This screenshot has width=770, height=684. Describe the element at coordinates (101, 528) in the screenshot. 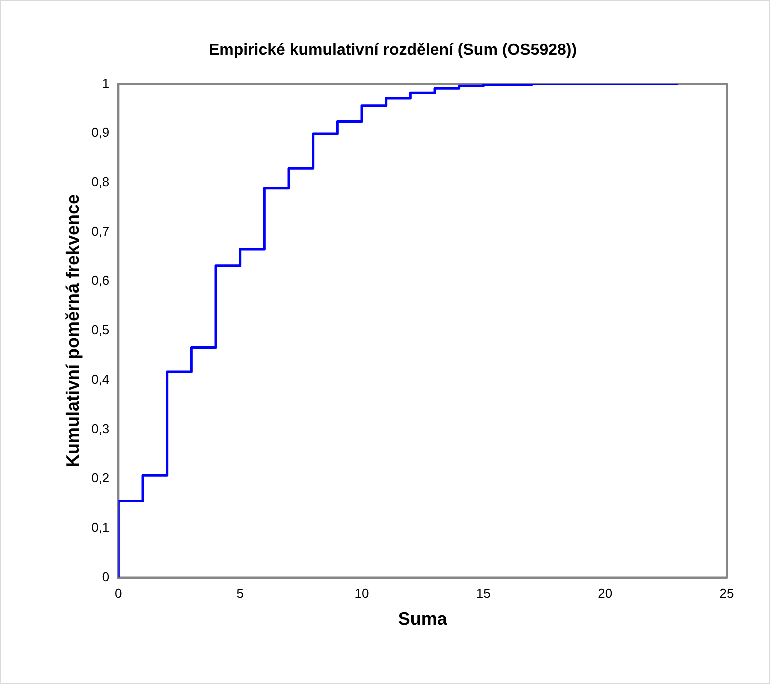

I see `y-tick-label: 0,1` at that location.